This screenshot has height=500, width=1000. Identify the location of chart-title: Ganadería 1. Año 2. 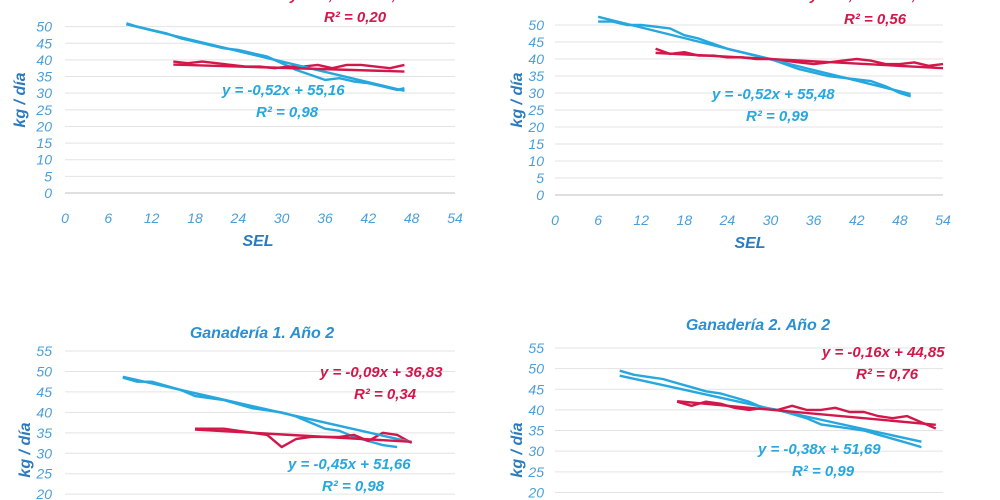
(262, 333).